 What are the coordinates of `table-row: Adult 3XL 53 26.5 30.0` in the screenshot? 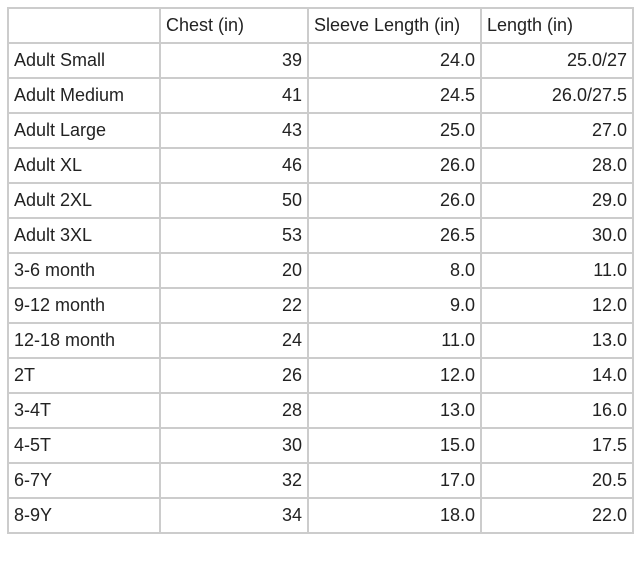 It's located at (320, 235).